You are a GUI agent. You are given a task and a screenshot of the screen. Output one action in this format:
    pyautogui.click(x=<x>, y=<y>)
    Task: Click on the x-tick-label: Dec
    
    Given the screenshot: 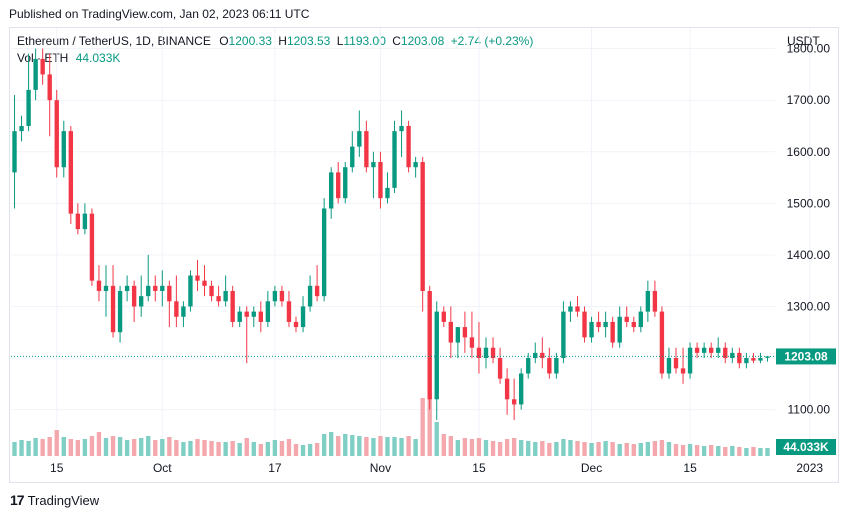 What is the action you would take?
    pyautogui.click(x=591, y=468)
    